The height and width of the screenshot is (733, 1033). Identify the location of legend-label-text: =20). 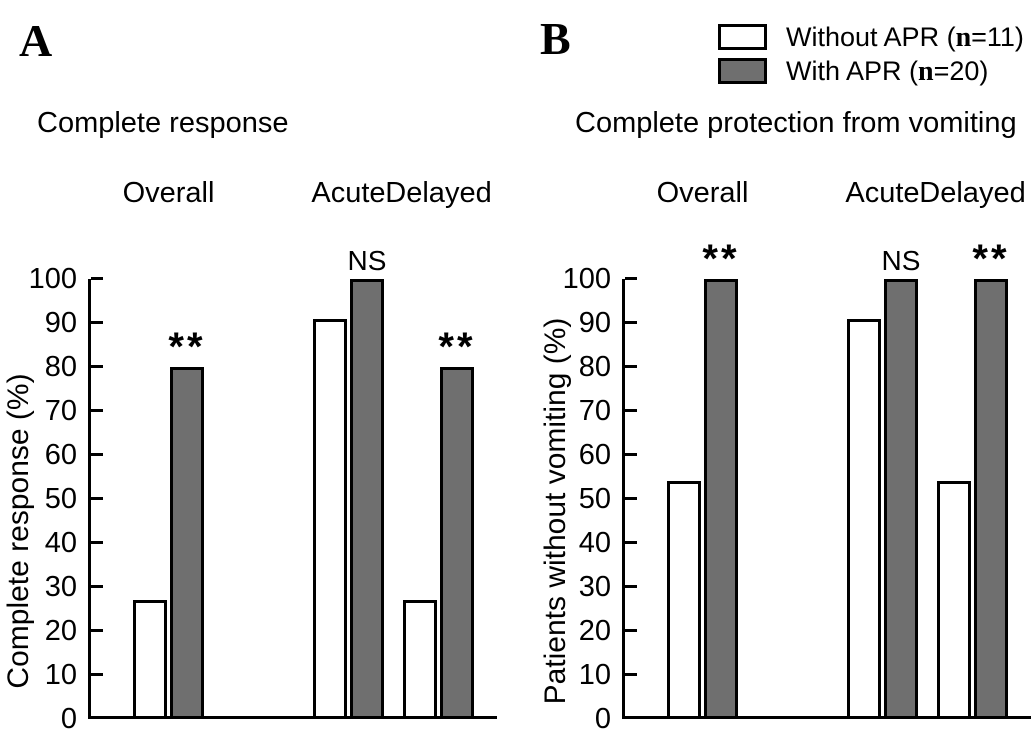
(961, 70).